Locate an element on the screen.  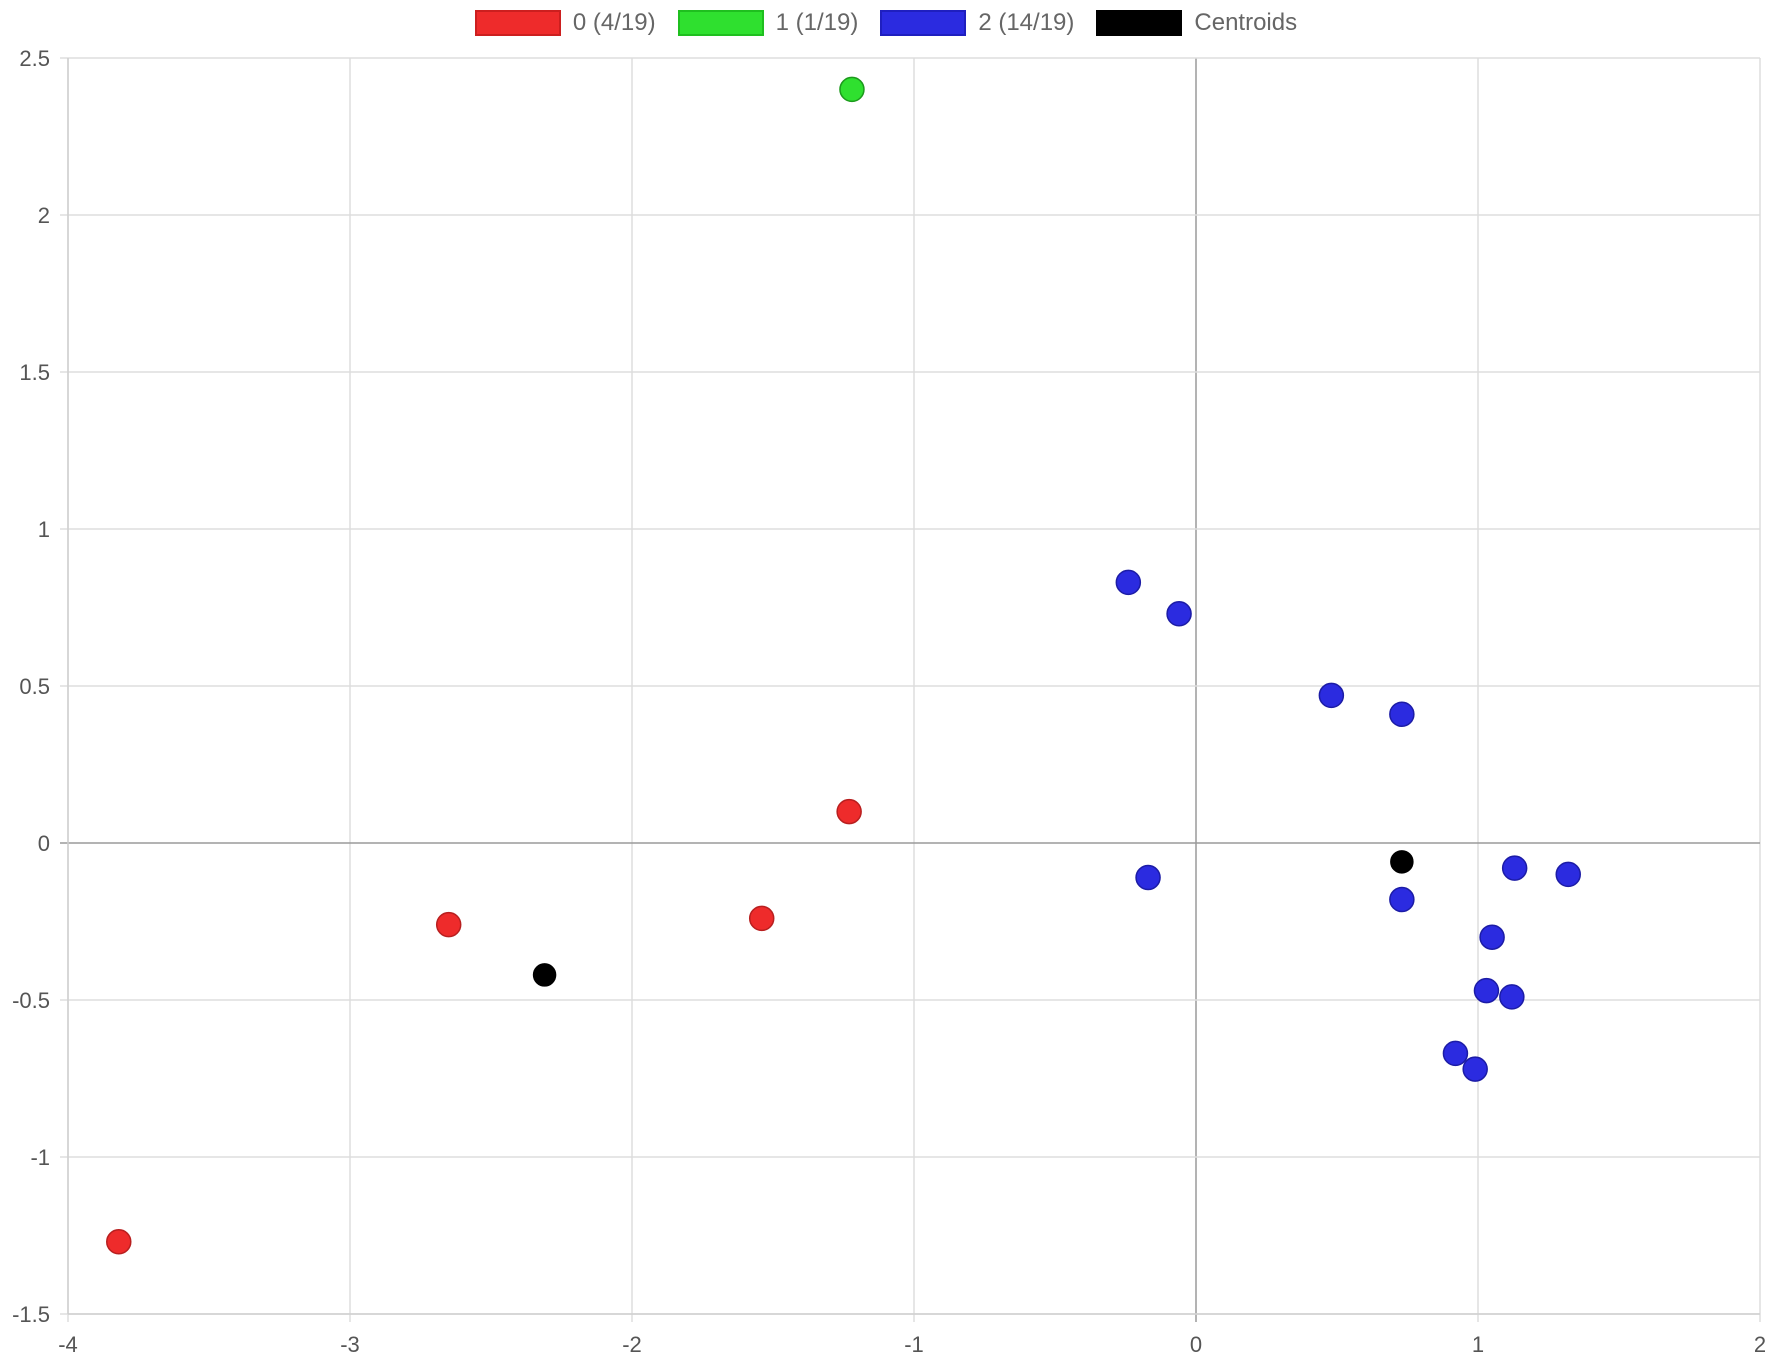
legend-label-cluster-0: 0 (4/19) is located at coordinates (614, 22).